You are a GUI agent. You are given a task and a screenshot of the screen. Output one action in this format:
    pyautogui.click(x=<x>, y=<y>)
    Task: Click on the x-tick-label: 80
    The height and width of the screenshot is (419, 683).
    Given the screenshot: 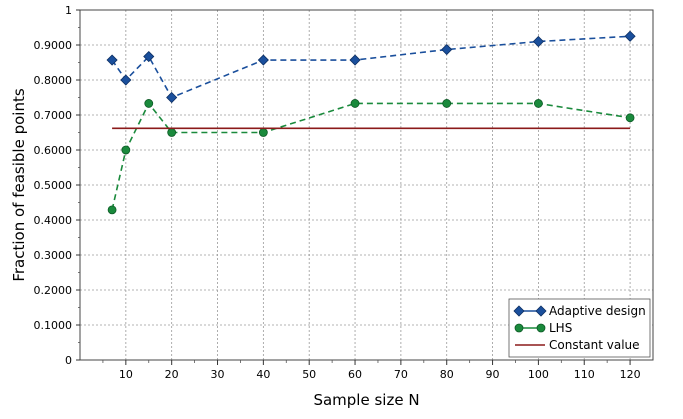 What is the action you would take?
    pyautogui.click(x=447, y=374)
    